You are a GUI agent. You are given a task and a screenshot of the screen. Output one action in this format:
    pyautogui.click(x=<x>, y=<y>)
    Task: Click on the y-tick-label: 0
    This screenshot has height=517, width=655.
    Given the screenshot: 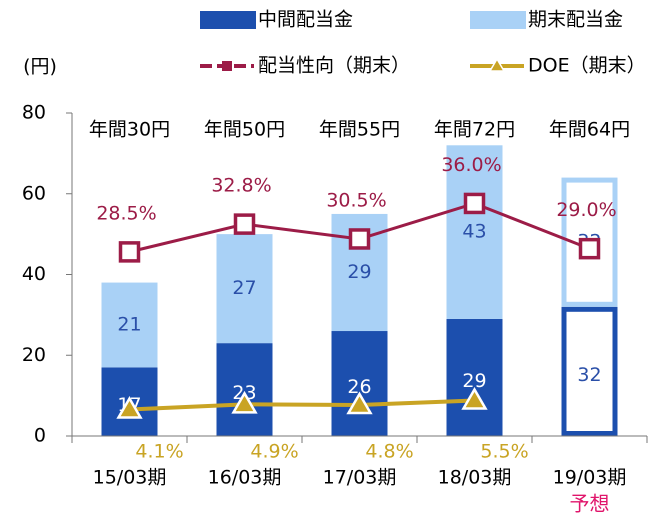 What is the action you would take?
    pyautogui.click(x=40, y=436)
    